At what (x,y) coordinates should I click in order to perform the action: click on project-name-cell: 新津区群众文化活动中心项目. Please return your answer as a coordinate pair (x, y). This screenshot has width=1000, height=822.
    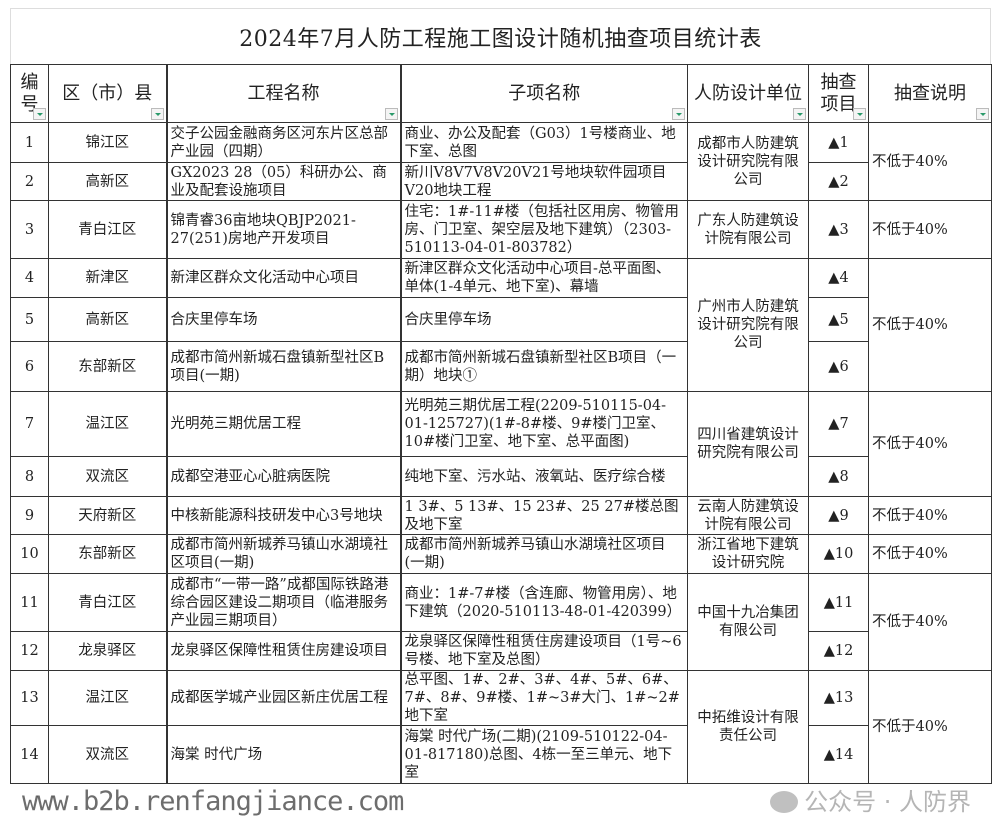
    Looking at the image, I should click on (283, 278).